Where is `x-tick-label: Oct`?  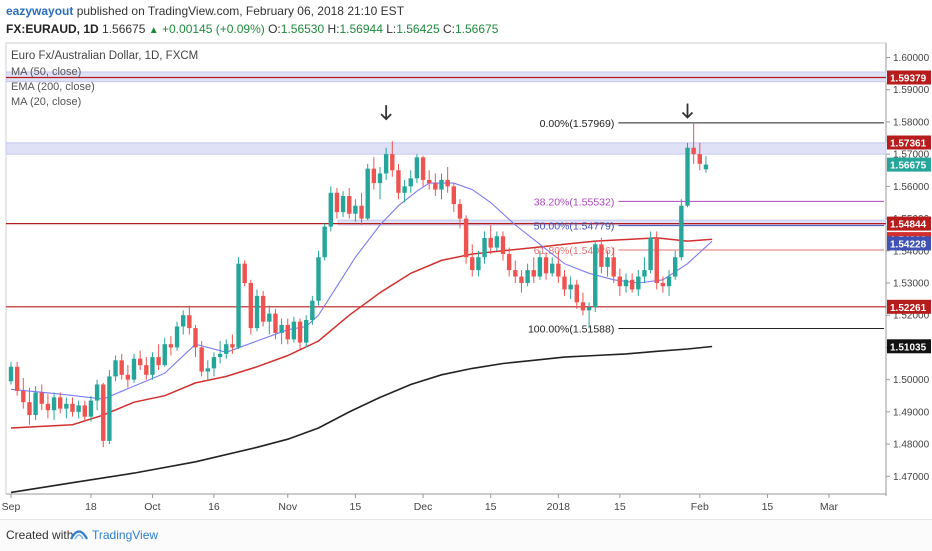
x-tick-label: Oct is located at coordinates (152, 507).